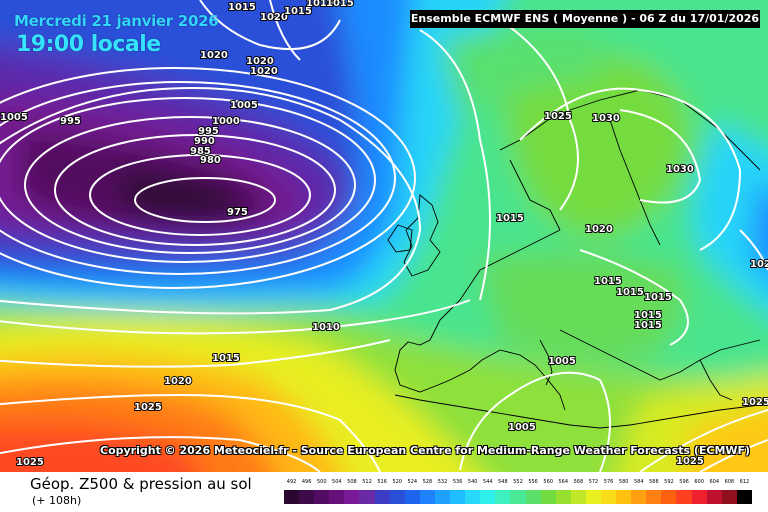  I want to click on legend-tick-label: 540, so click(472, 482).